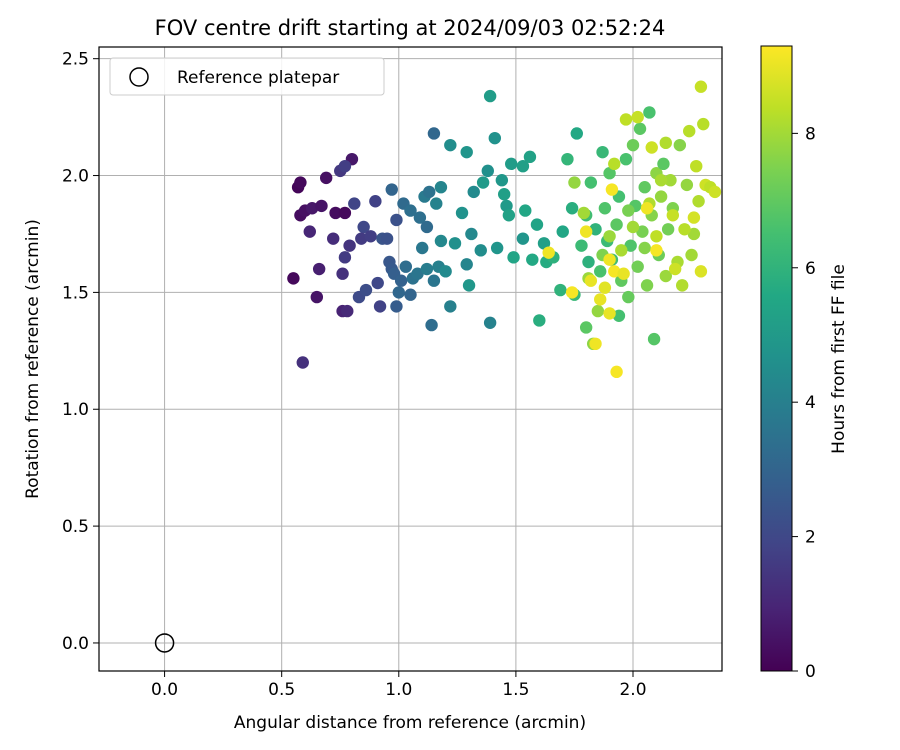 Image resolution: width=900 pixels, height=750 pixels. Describe the element at coordinates (75, 60) in the screenshot. I see `y-tick-label: 2.5` at that location.